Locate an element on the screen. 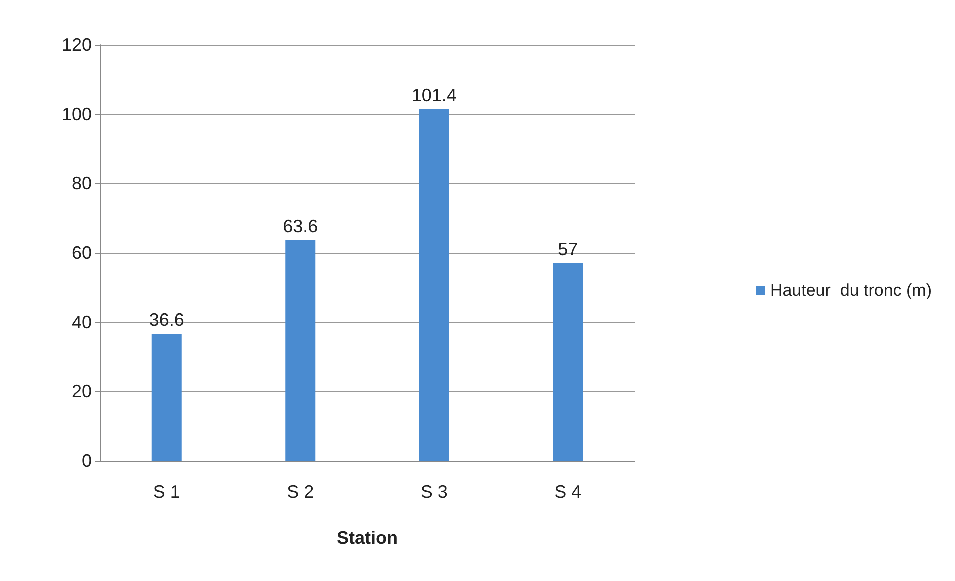 The image size is (955, 581). y-tick-label: 100 is located at coordinates (77, 114).